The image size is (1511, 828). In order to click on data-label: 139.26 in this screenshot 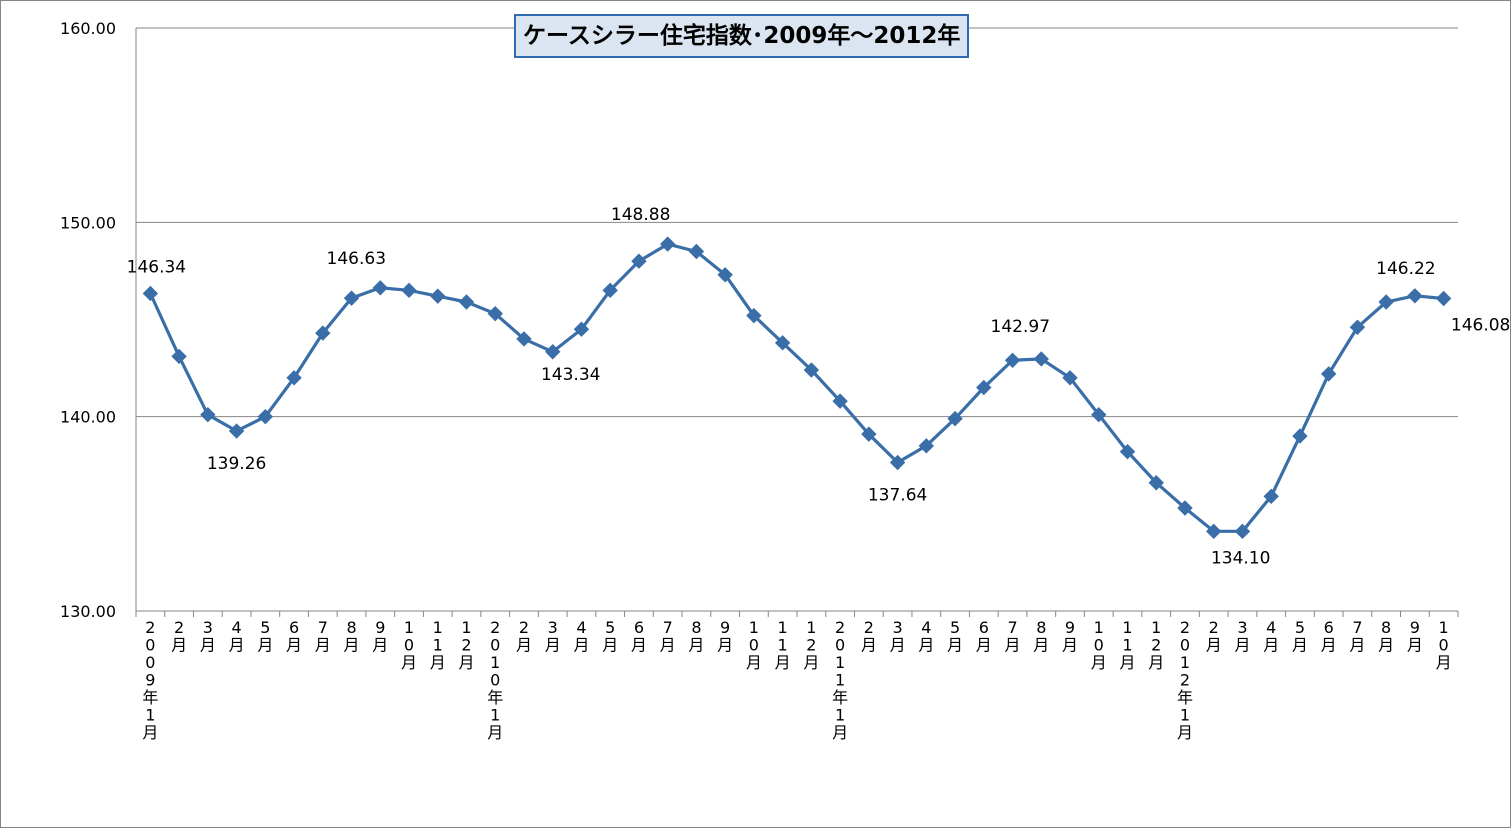, I will do `click(236, 464)`.